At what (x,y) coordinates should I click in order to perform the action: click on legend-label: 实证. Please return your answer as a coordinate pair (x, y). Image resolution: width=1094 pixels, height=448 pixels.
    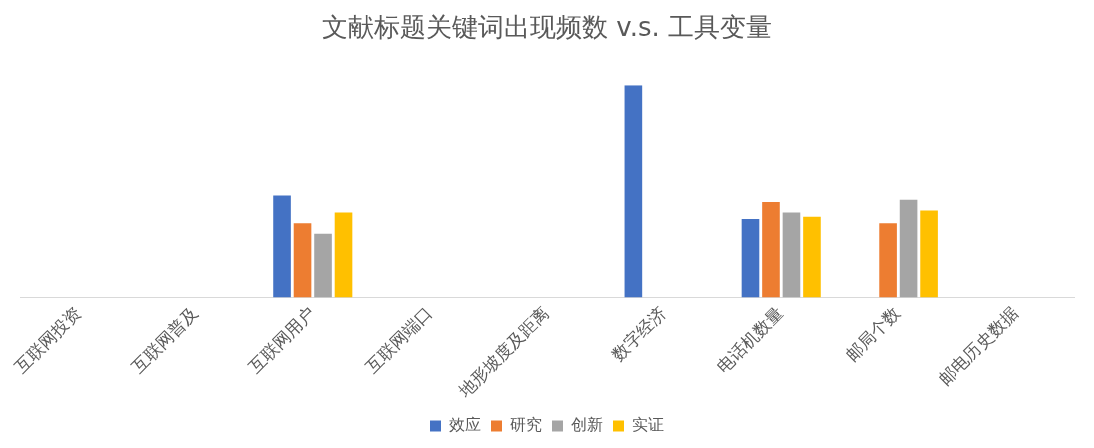
    Looking at the image, I should click on (648, 425).